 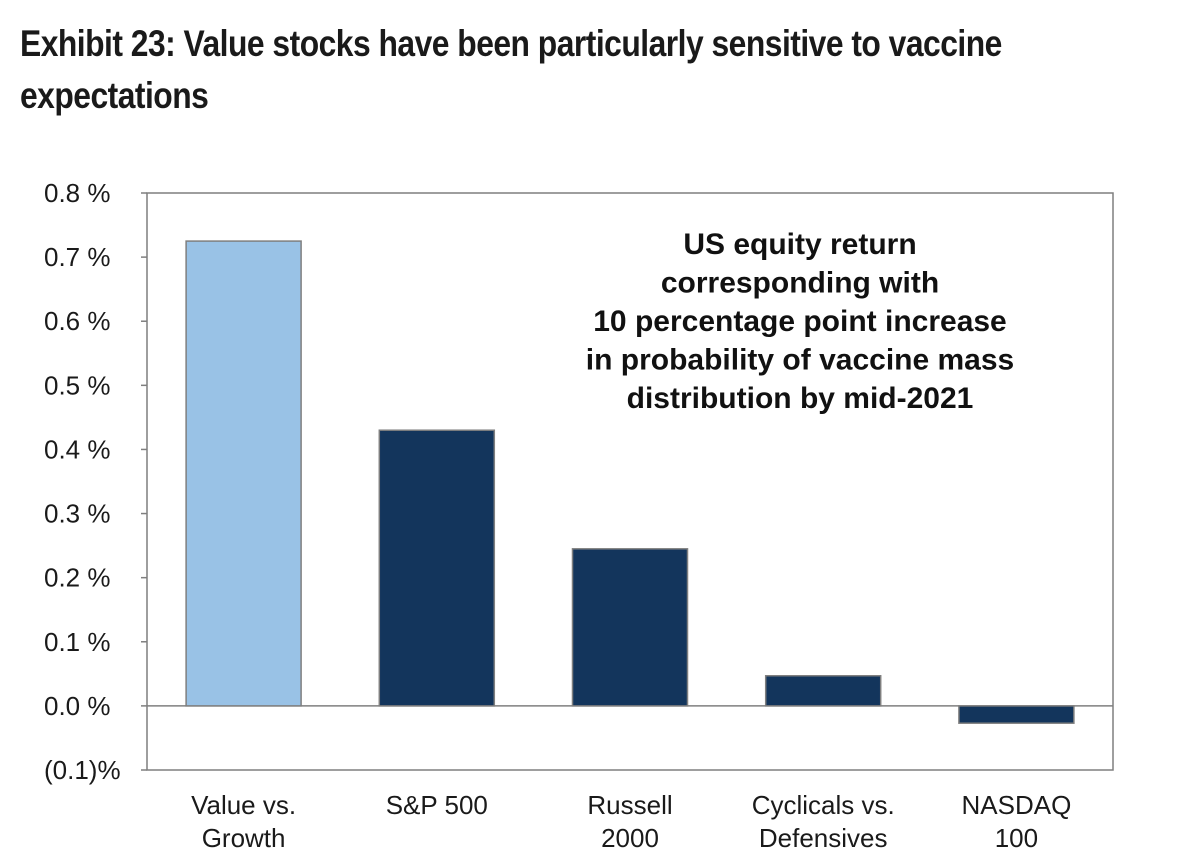 What do you see at coordinates (77, 514) in the screenshot?
I see `y-tick-label: 0.3 %` at bounding box center [77, 514].